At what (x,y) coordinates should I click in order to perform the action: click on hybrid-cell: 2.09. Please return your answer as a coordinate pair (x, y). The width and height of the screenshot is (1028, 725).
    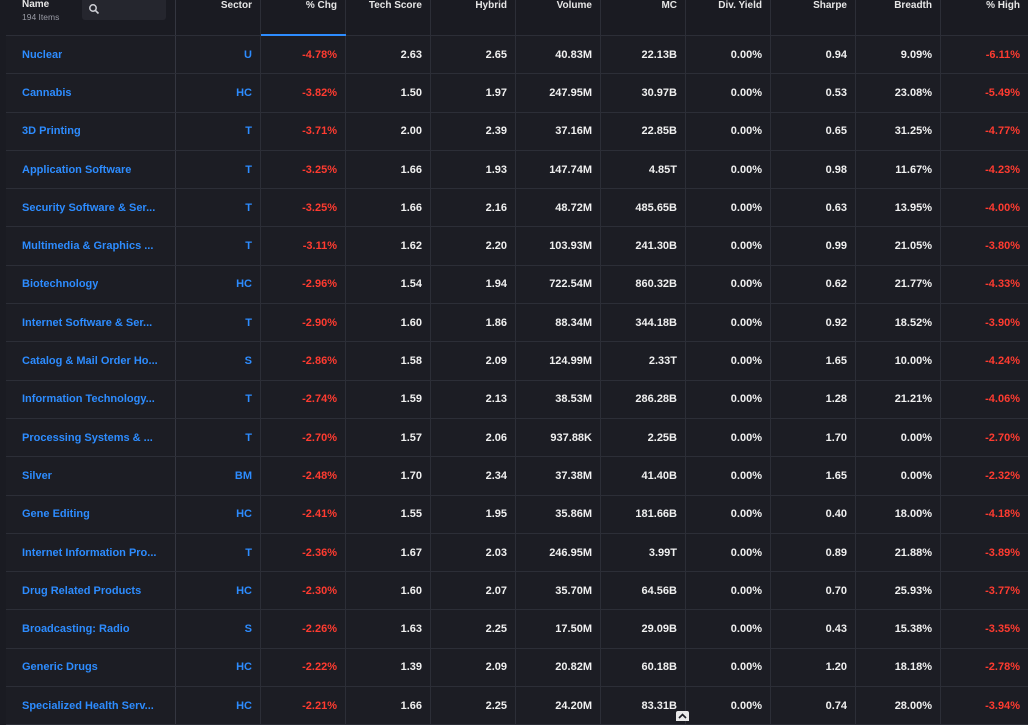
    Looking at the image, I should click on (473, 667).